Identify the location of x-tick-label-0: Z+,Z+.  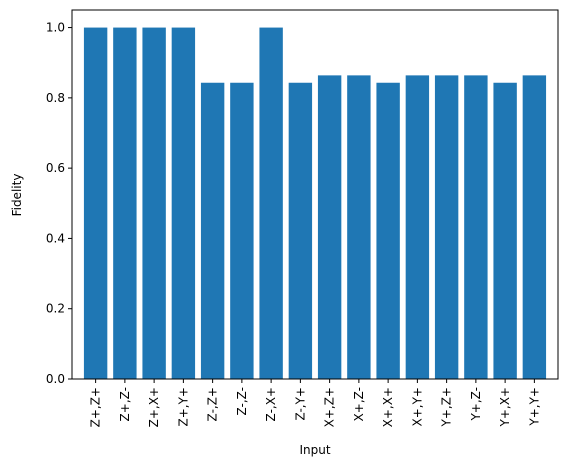
(96, 407).